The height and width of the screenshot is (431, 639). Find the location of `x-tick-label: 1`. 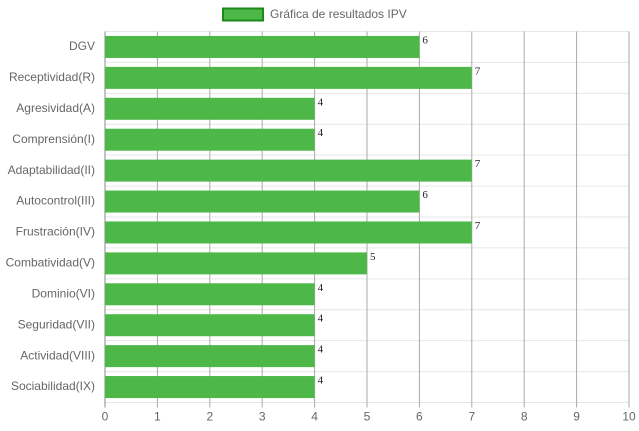

x-tick-label: 1 is located at coordinates (157, 417).